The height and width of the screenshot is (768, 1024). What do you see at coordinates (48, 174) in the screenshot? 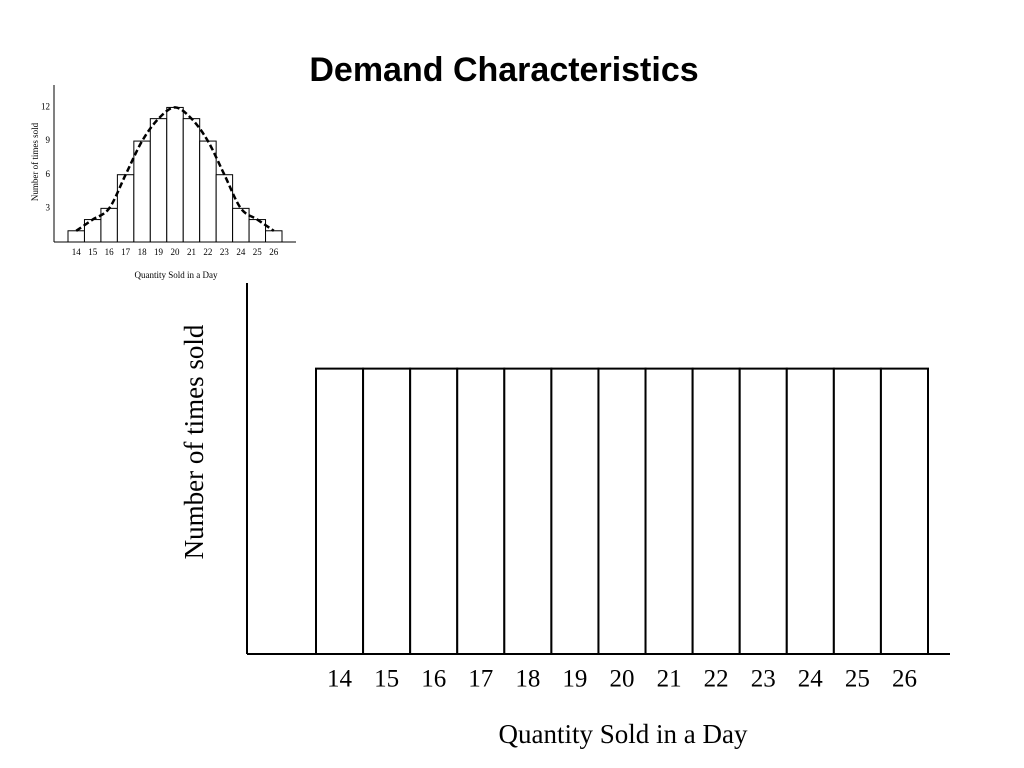
I see `y-tick-label: 6` at bounding box center [48, 174].